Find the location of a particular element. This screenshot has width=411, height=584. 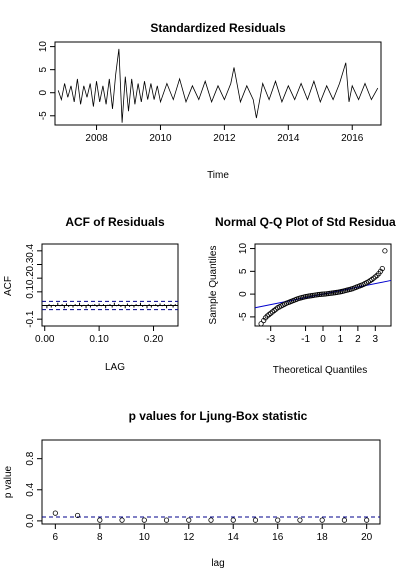

ljung-x-tick-label: 10 is located at coordinates (145, 537).